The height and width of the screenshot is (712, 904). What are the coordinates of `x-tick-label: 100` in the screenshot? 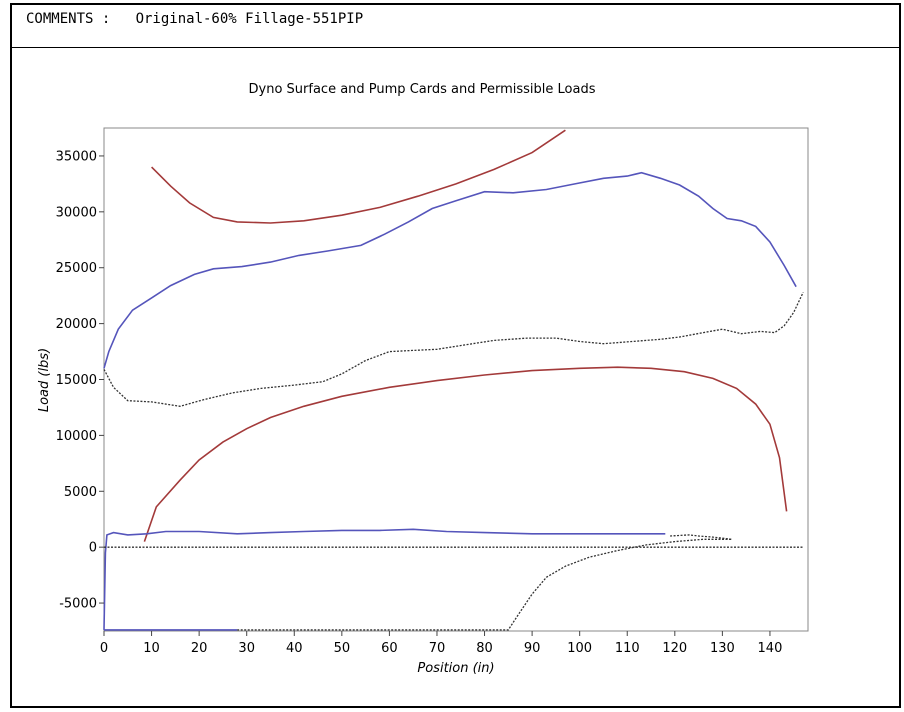 It's located at (579, 648).